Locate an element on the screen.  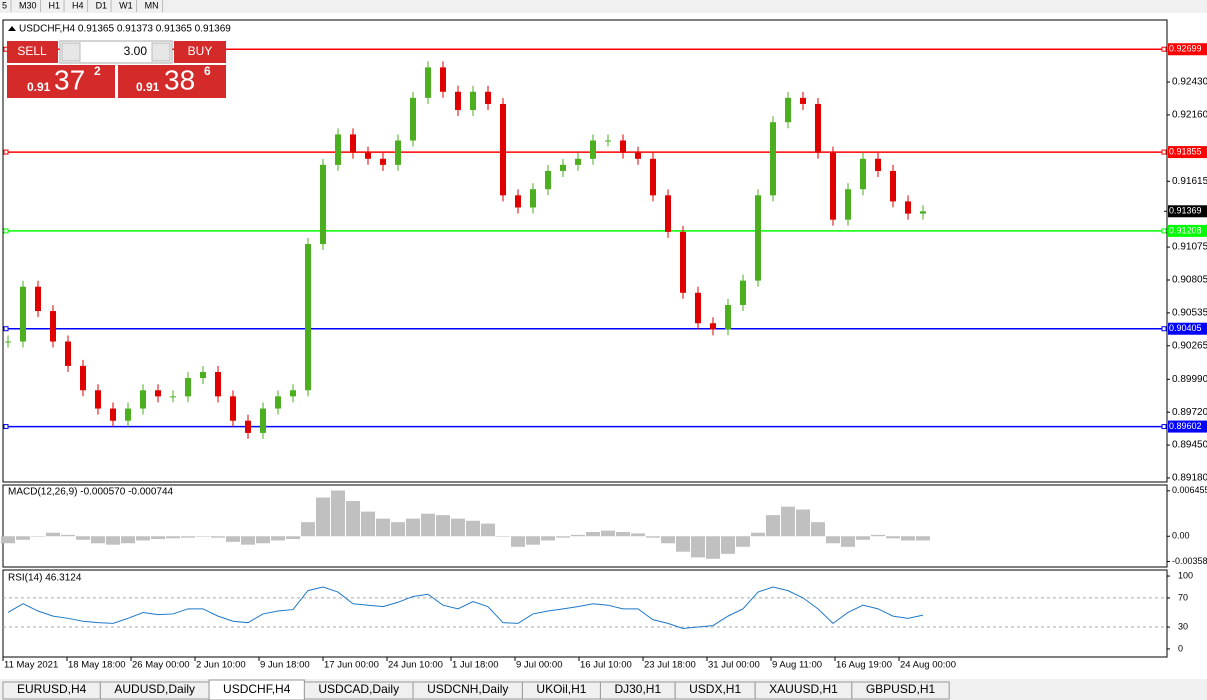
bid-small: 2 is located at coordinates (97, 71).